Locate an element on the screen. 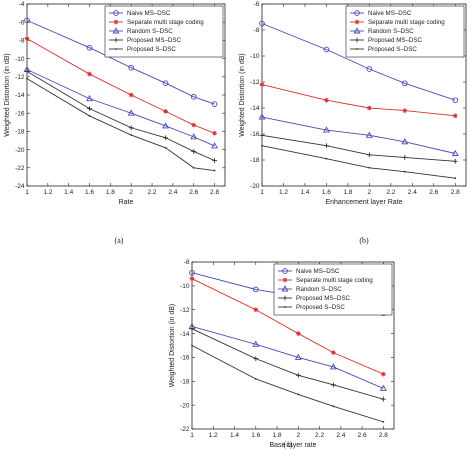 The image size is (474, 450). y-tick-label: -24 is located at coordinates (20, 186).